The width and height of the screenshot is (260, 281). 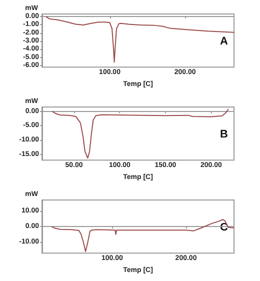 What do you see at coordinates (224, 134) in the screenshot?
I see `annotation: B` at bounding box center [224, 134].